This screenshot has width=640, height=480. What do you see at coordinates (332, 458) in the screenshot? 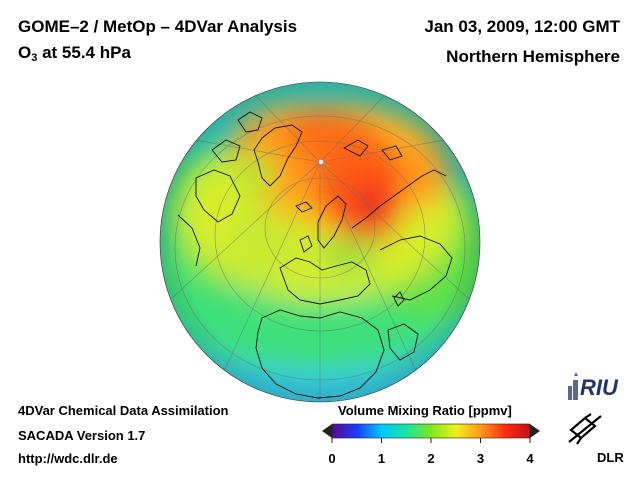
I see `legend-tick: 0` at bounding box center [332, 458].